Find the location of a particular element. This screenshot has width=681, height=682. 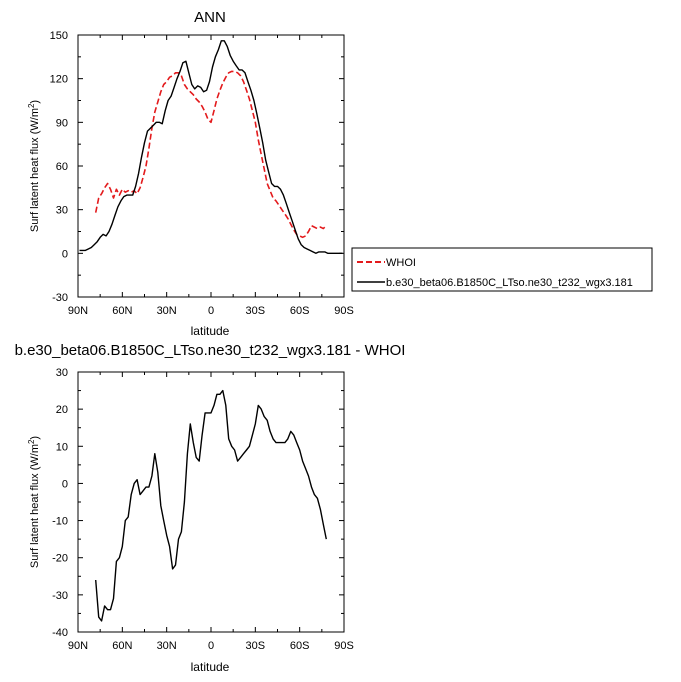

bottom-x-tick-label: 90S is located at coordinates (344, 646).